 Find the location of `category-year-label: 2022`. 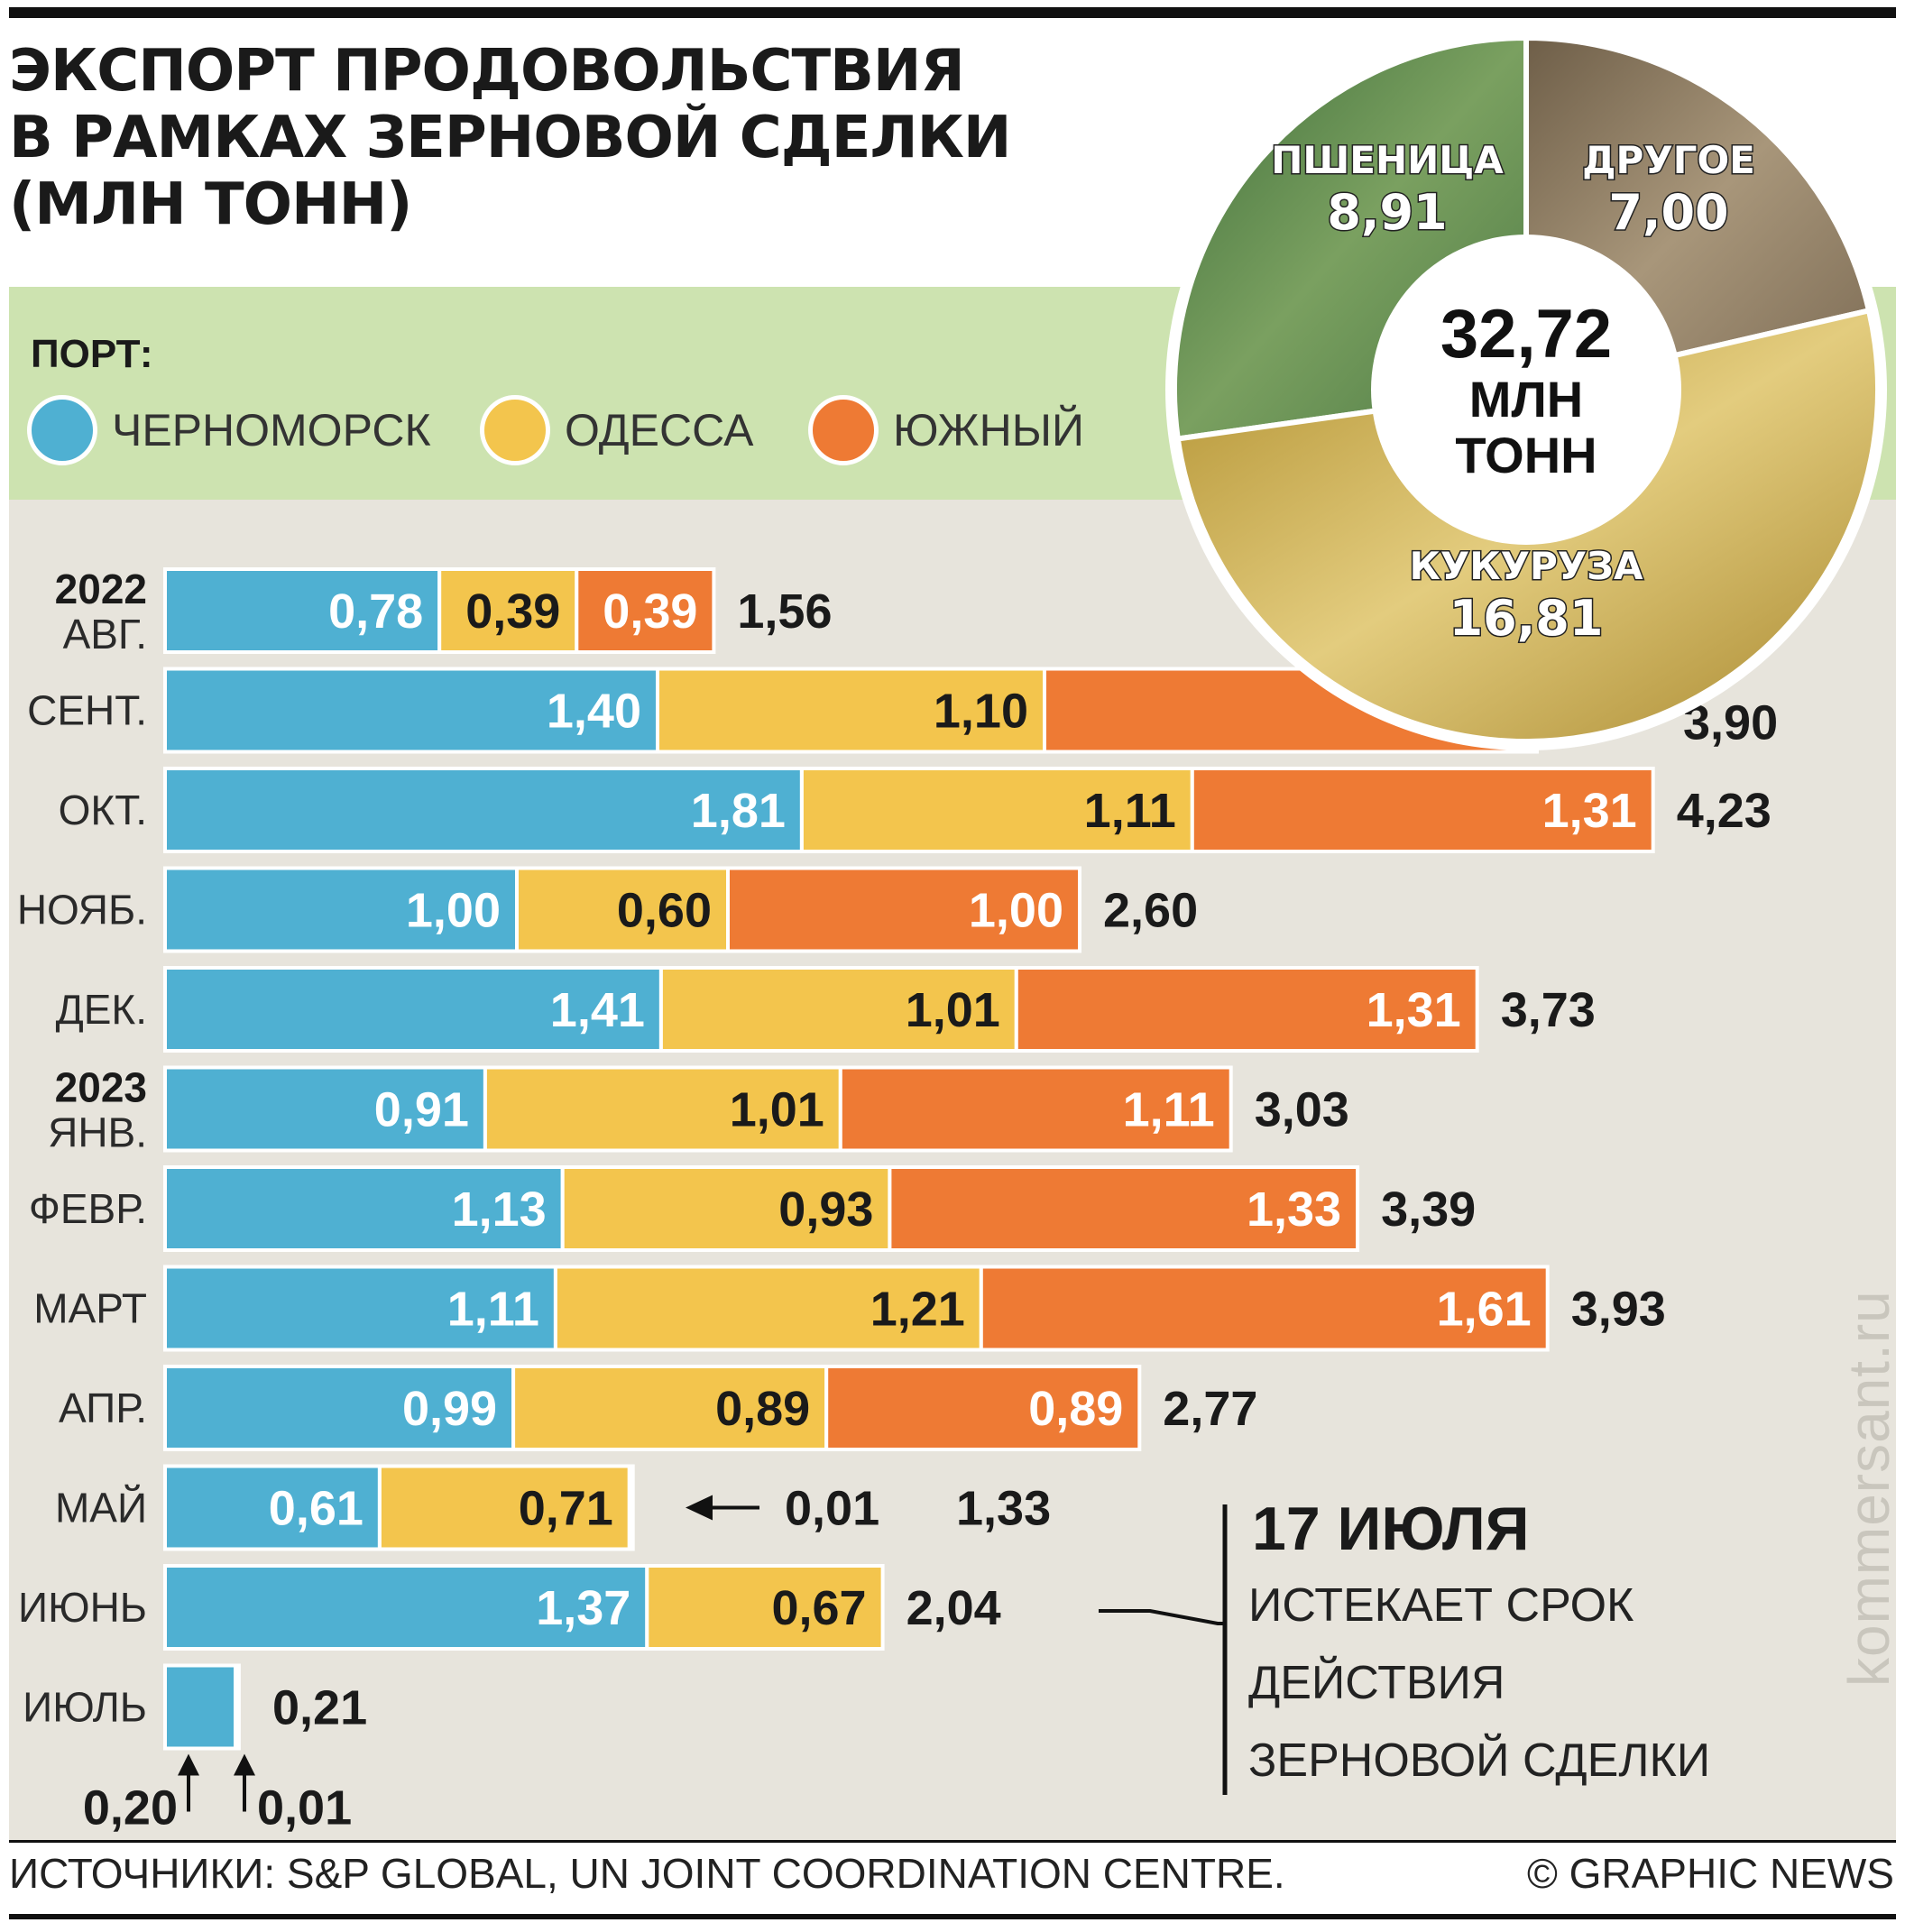

category-year-label: 2022 is located at coordinates (101, 589).